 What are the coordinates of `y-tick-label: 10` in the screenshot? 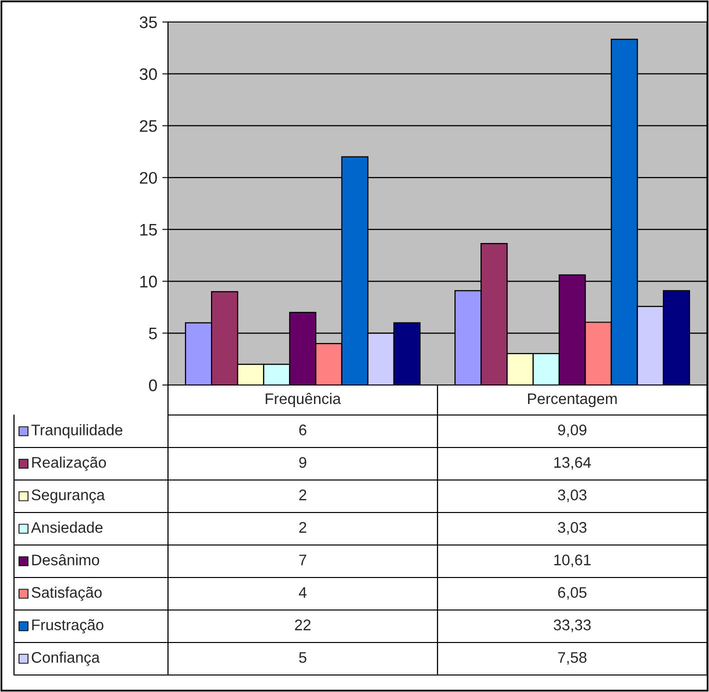 It's located at (148, 282).